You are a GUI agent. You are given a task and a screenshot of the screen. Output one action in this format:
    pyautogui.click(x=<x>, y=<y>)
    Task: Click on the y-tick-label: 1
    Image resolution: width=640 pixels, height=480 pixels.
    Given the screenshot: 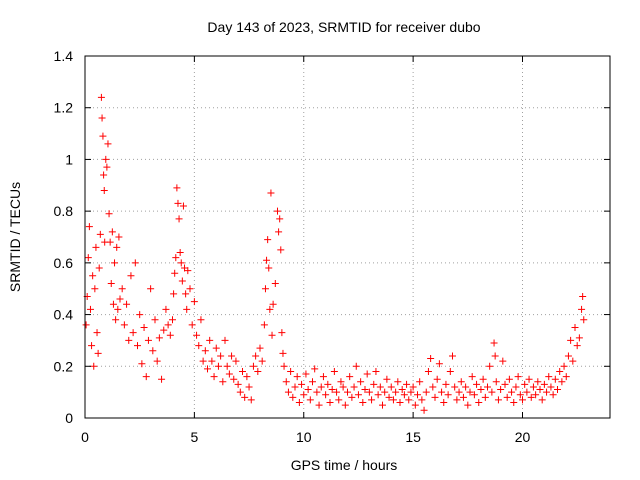 What is the action you would take?
    pyautogui.click(x=69, y=159)
    